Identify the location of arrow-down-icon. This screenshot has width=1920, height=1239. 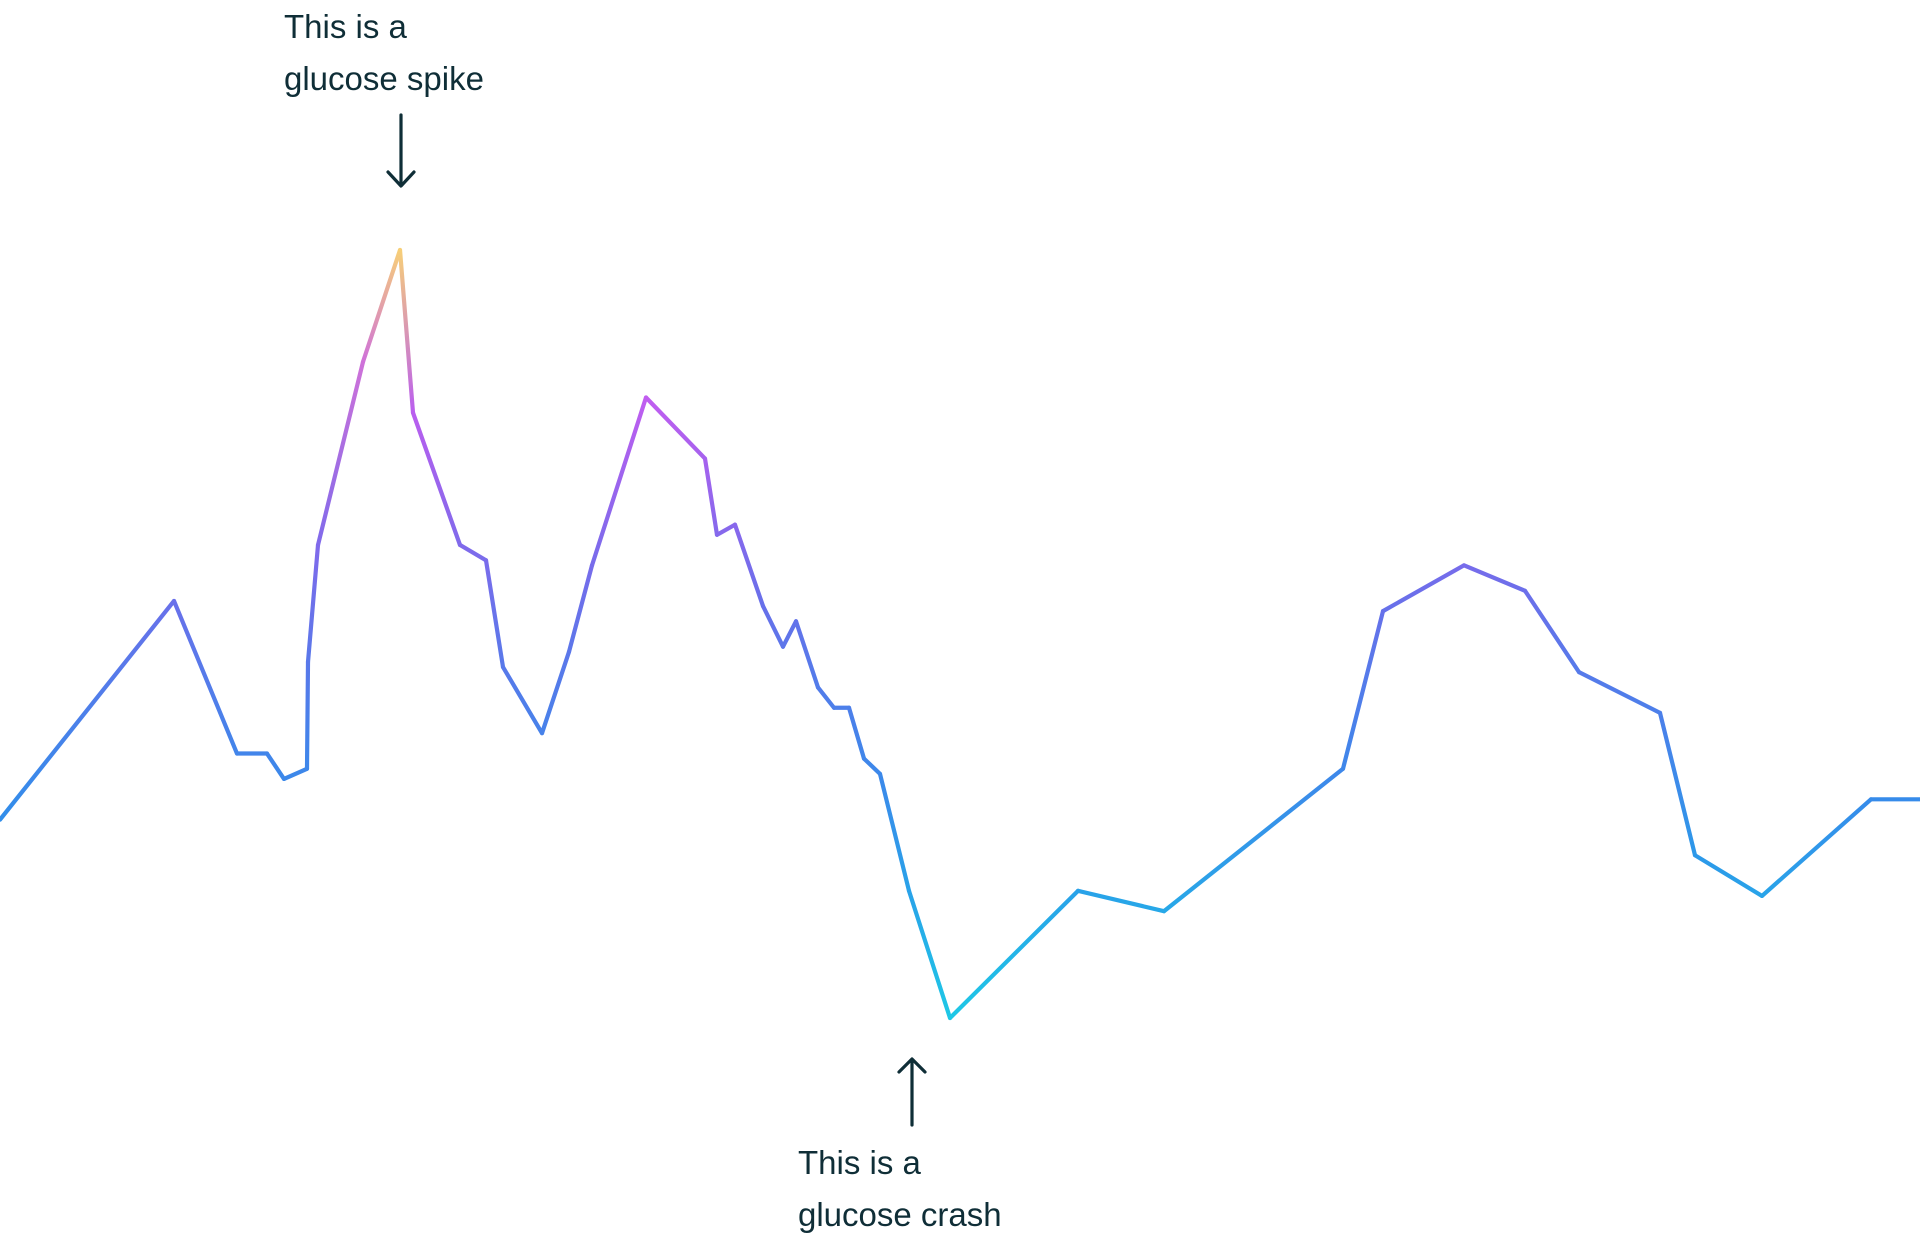
(401, 150).